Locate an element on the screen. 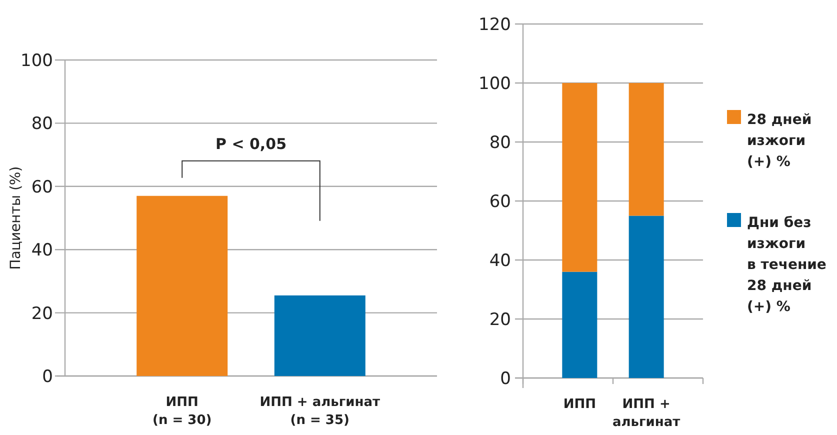 The image size is (837, 435). x-tick-label: ИПП is located at coordinates (579, 404).